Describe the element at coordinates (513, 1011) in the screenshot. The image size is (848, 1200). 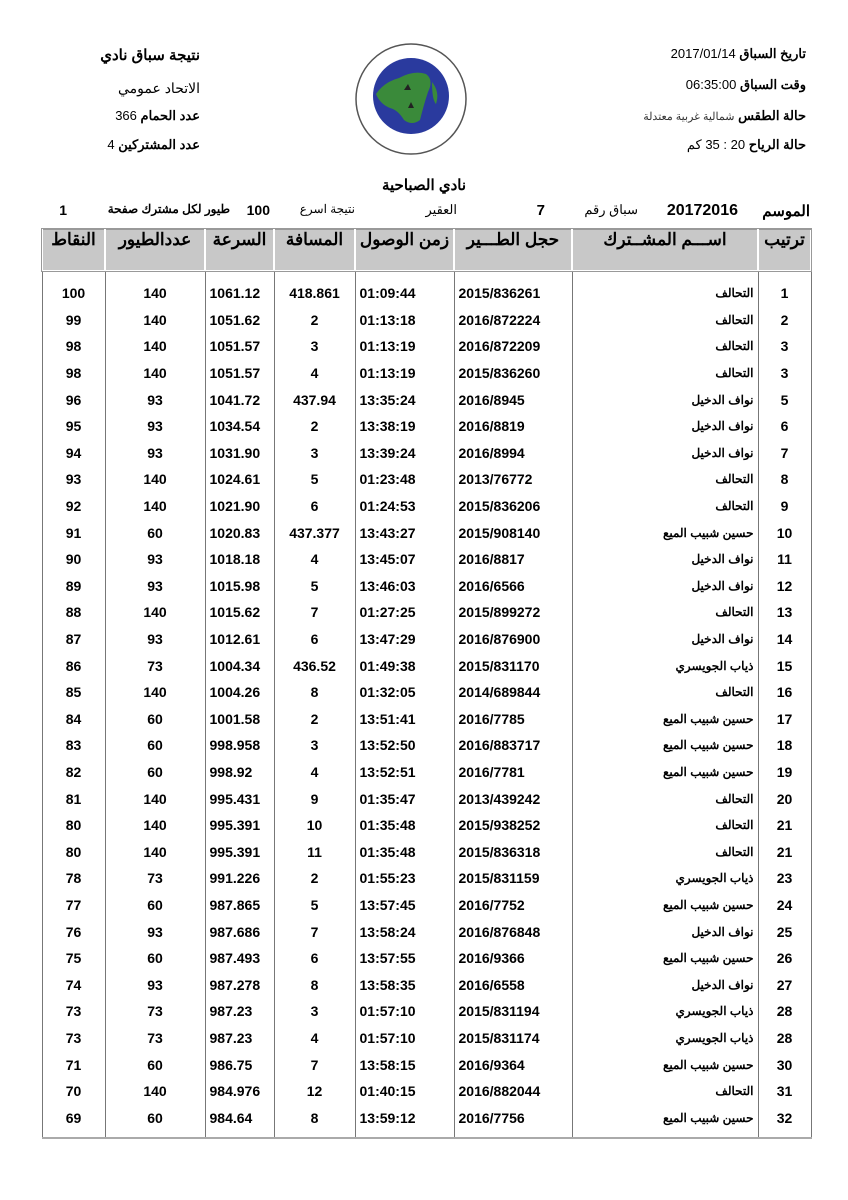
I see `cell-ring-number: 2015/831194` at that location.